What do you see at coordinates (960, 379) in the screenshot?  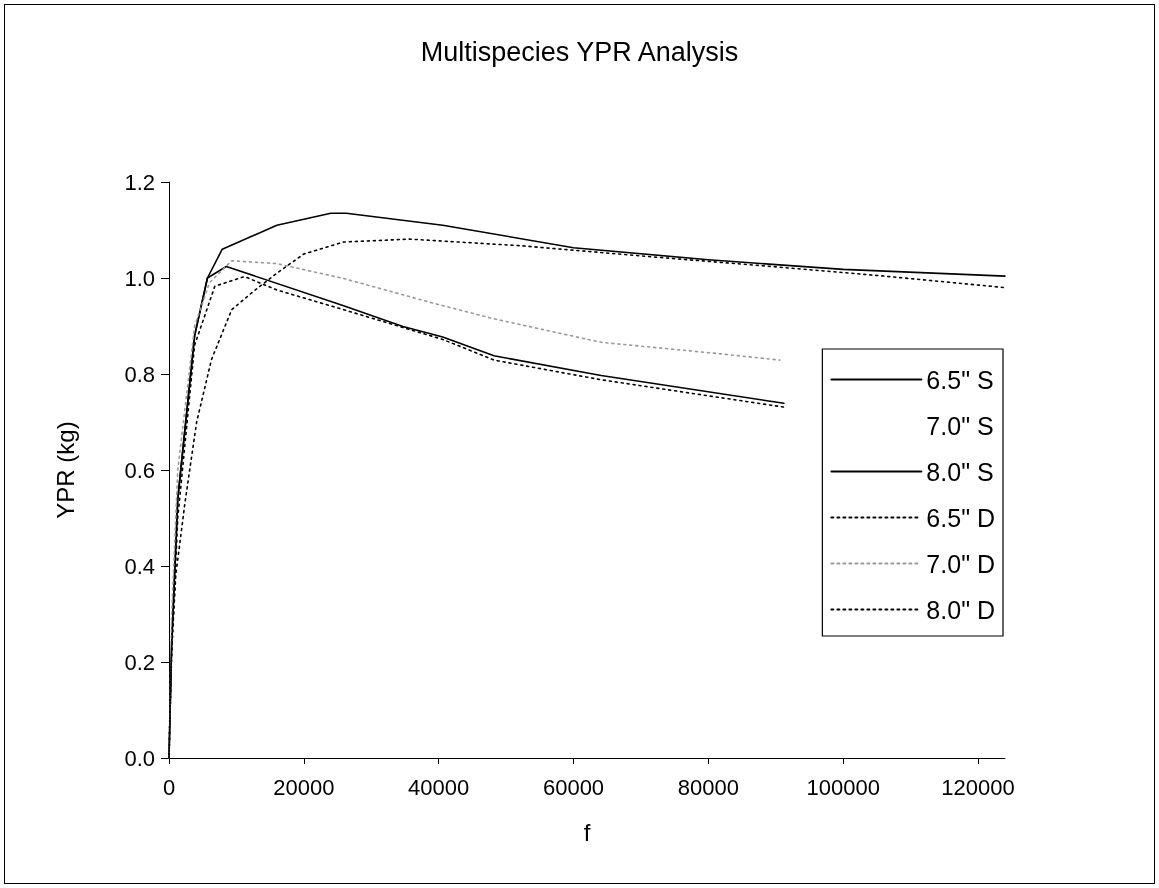 I see `legend-label: 6.5" S` at bounding box center [960, 379].